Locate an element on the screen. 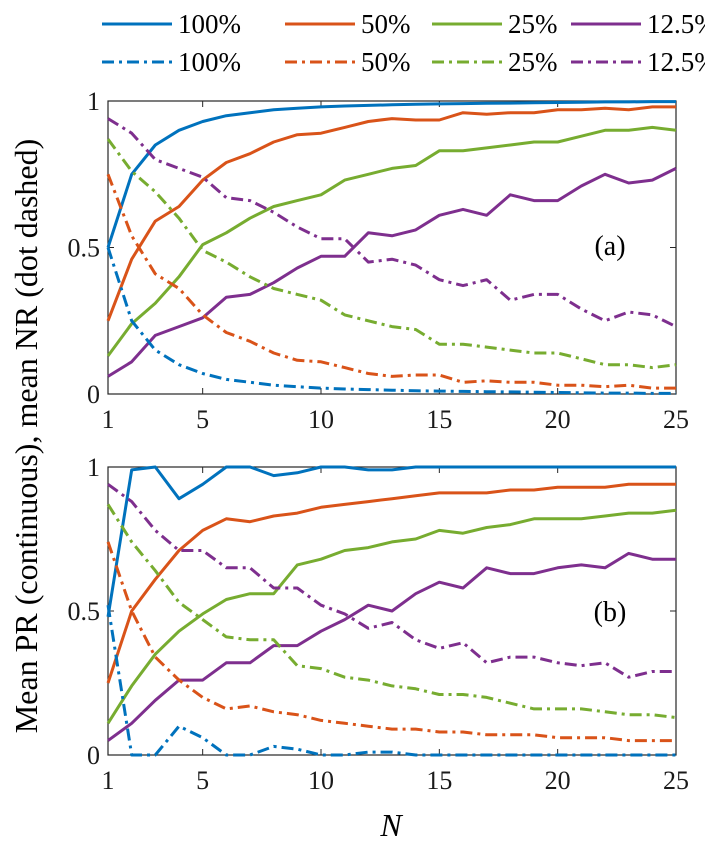 The width and height of the screenshot is (705, 848). legend-label-100pct-solid: 100% is located at coordinates (209, 24).